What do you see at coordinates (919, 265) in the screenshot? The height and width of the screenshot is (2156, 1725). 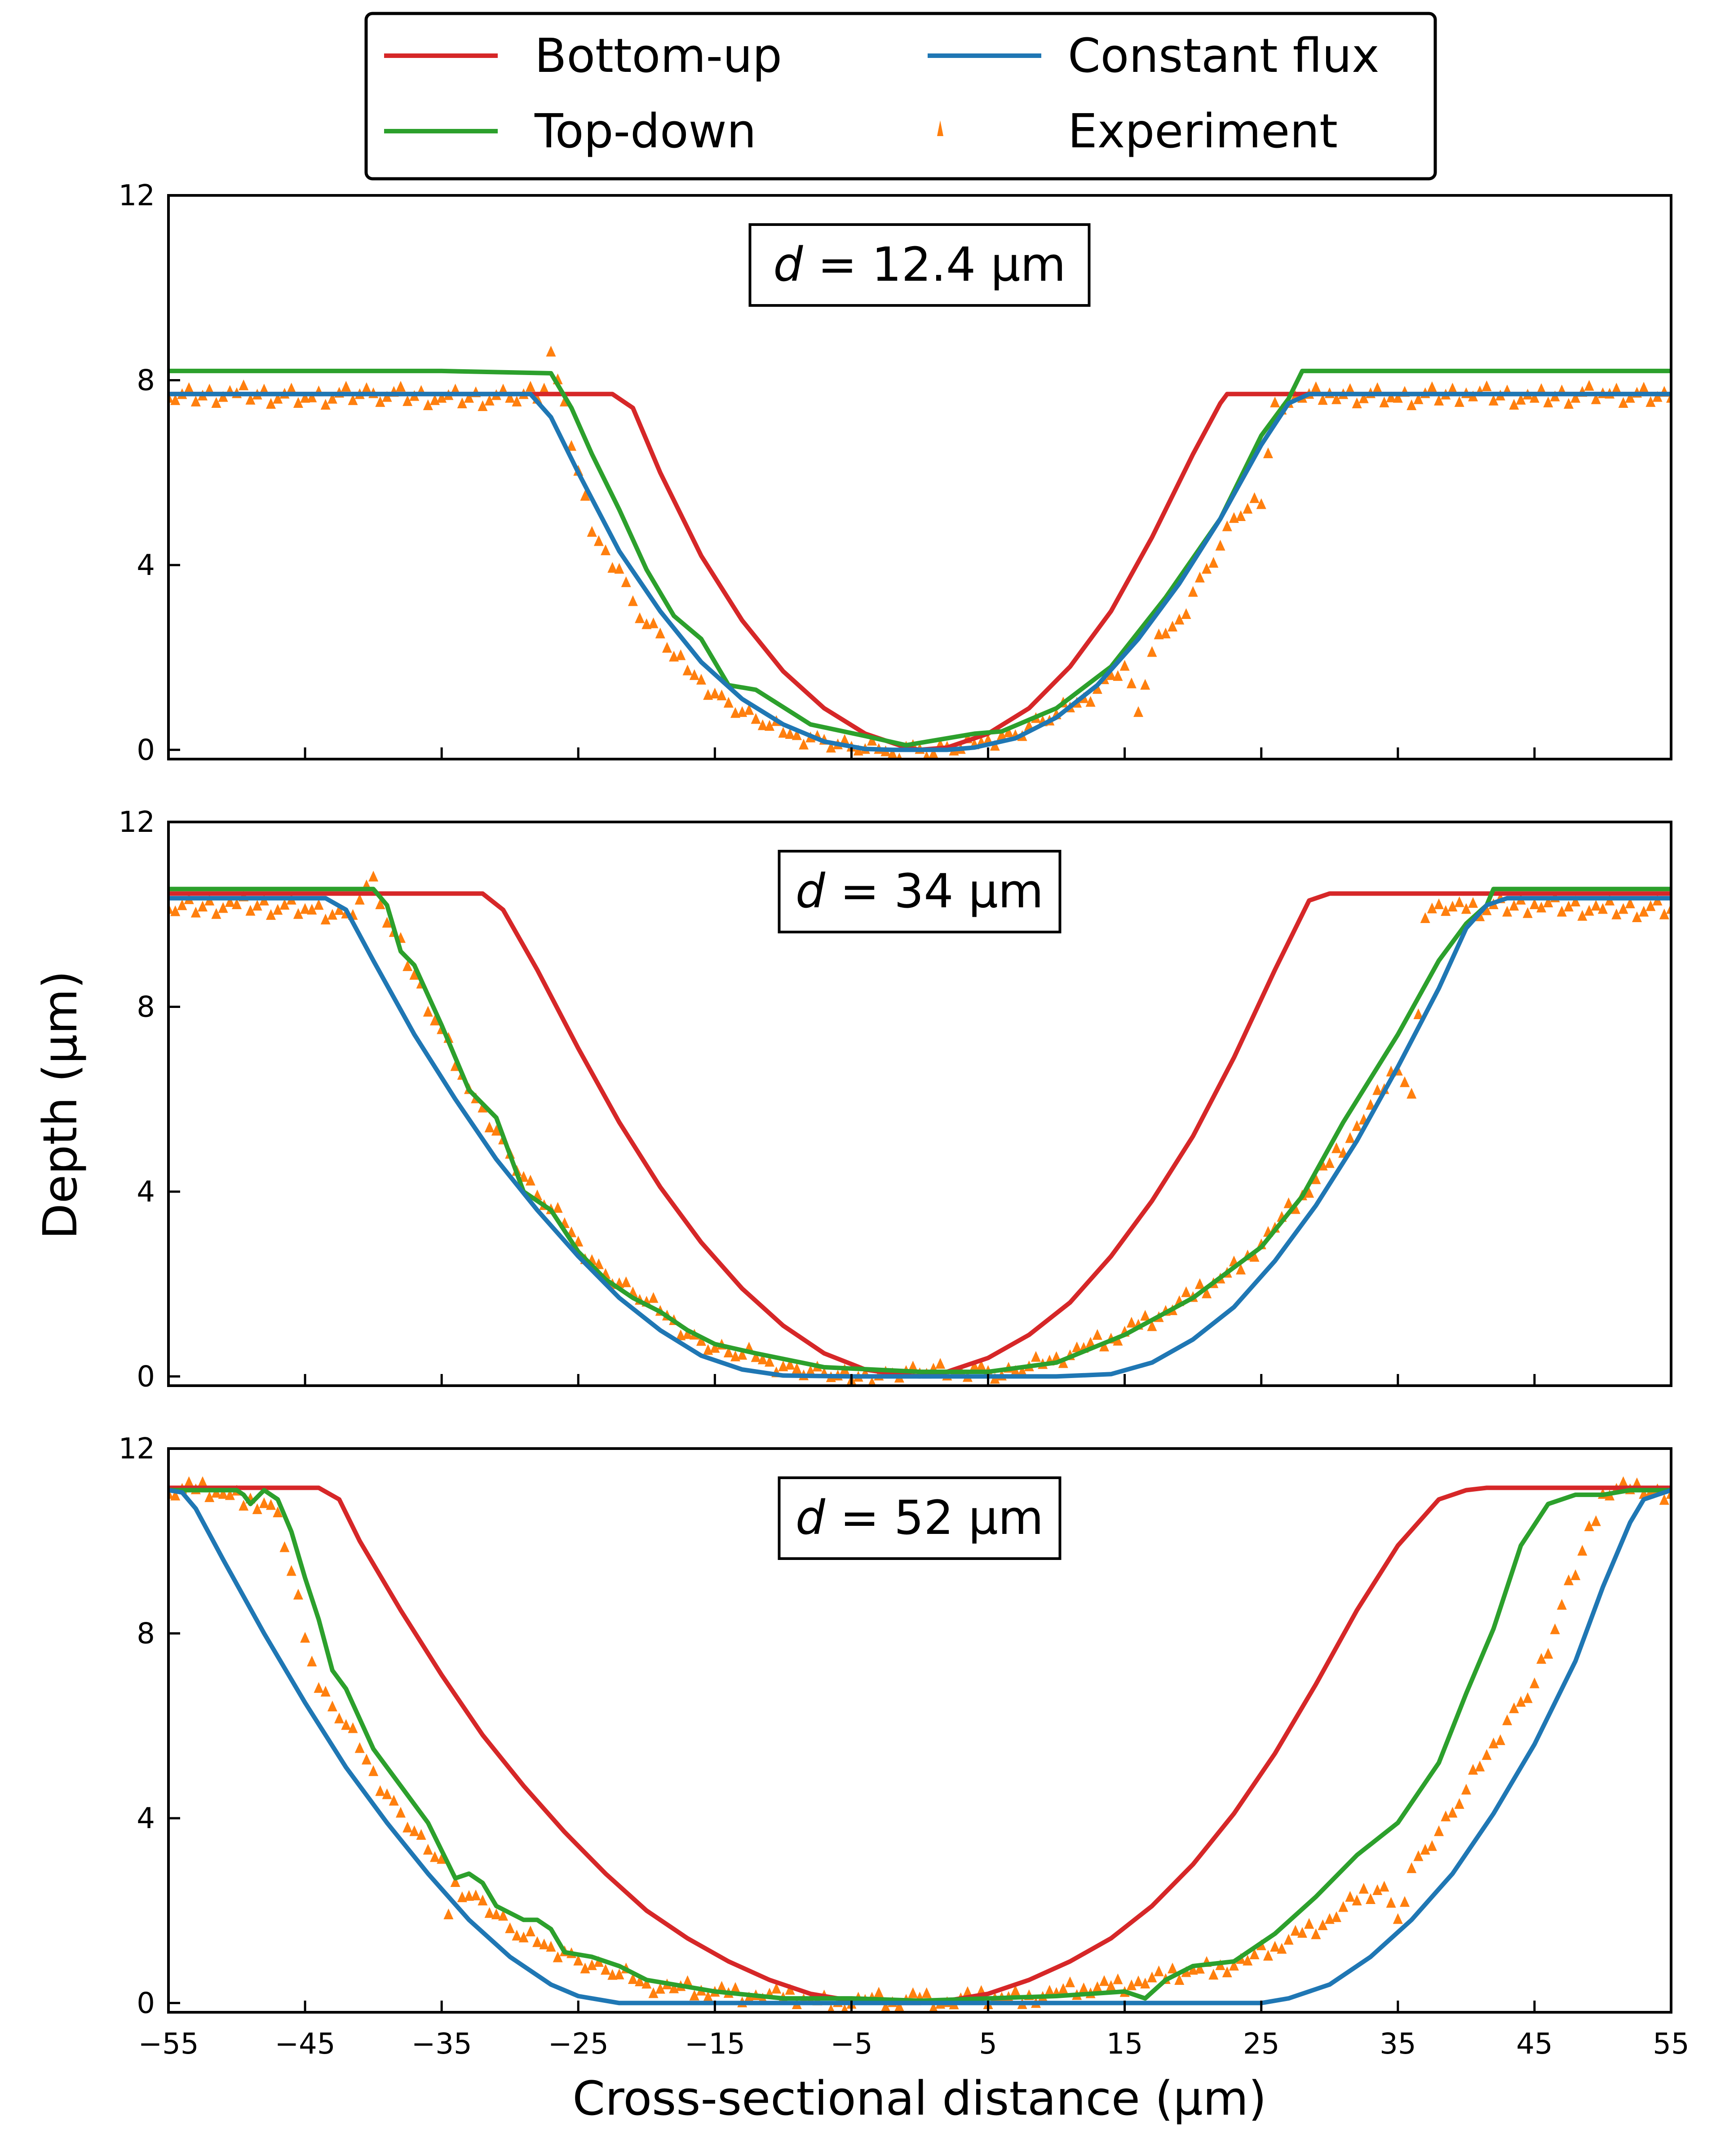 I see `panel-annotation-text: d = 12.4 µm` at bounding box center [919, 265].